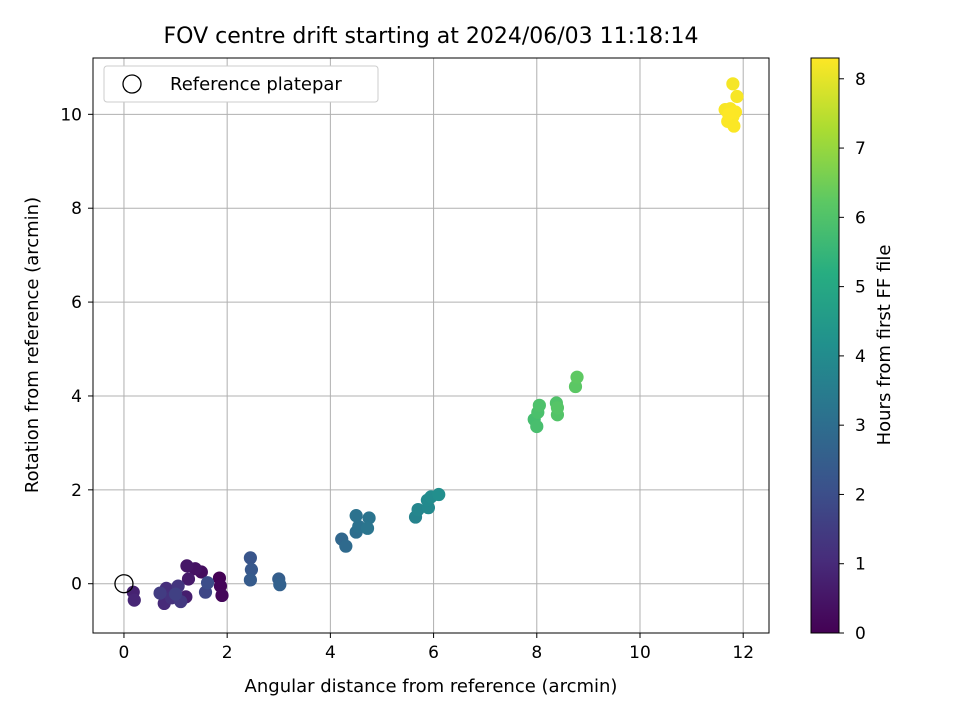 Image resolution: width=960 pixels, height=720 pixels. What do you see at coordinates (330, 653) in the screenshot?
I see `x-tick-label: 4` at bounding box center [330, 653].